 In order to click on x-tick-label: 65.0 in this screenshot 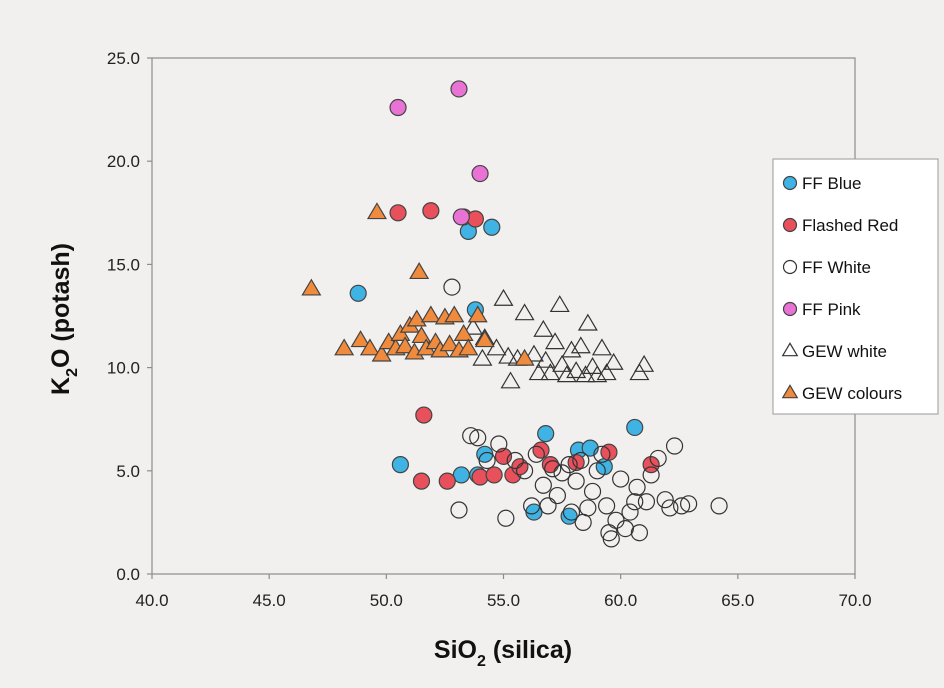, I will do `click(737, 600)`.